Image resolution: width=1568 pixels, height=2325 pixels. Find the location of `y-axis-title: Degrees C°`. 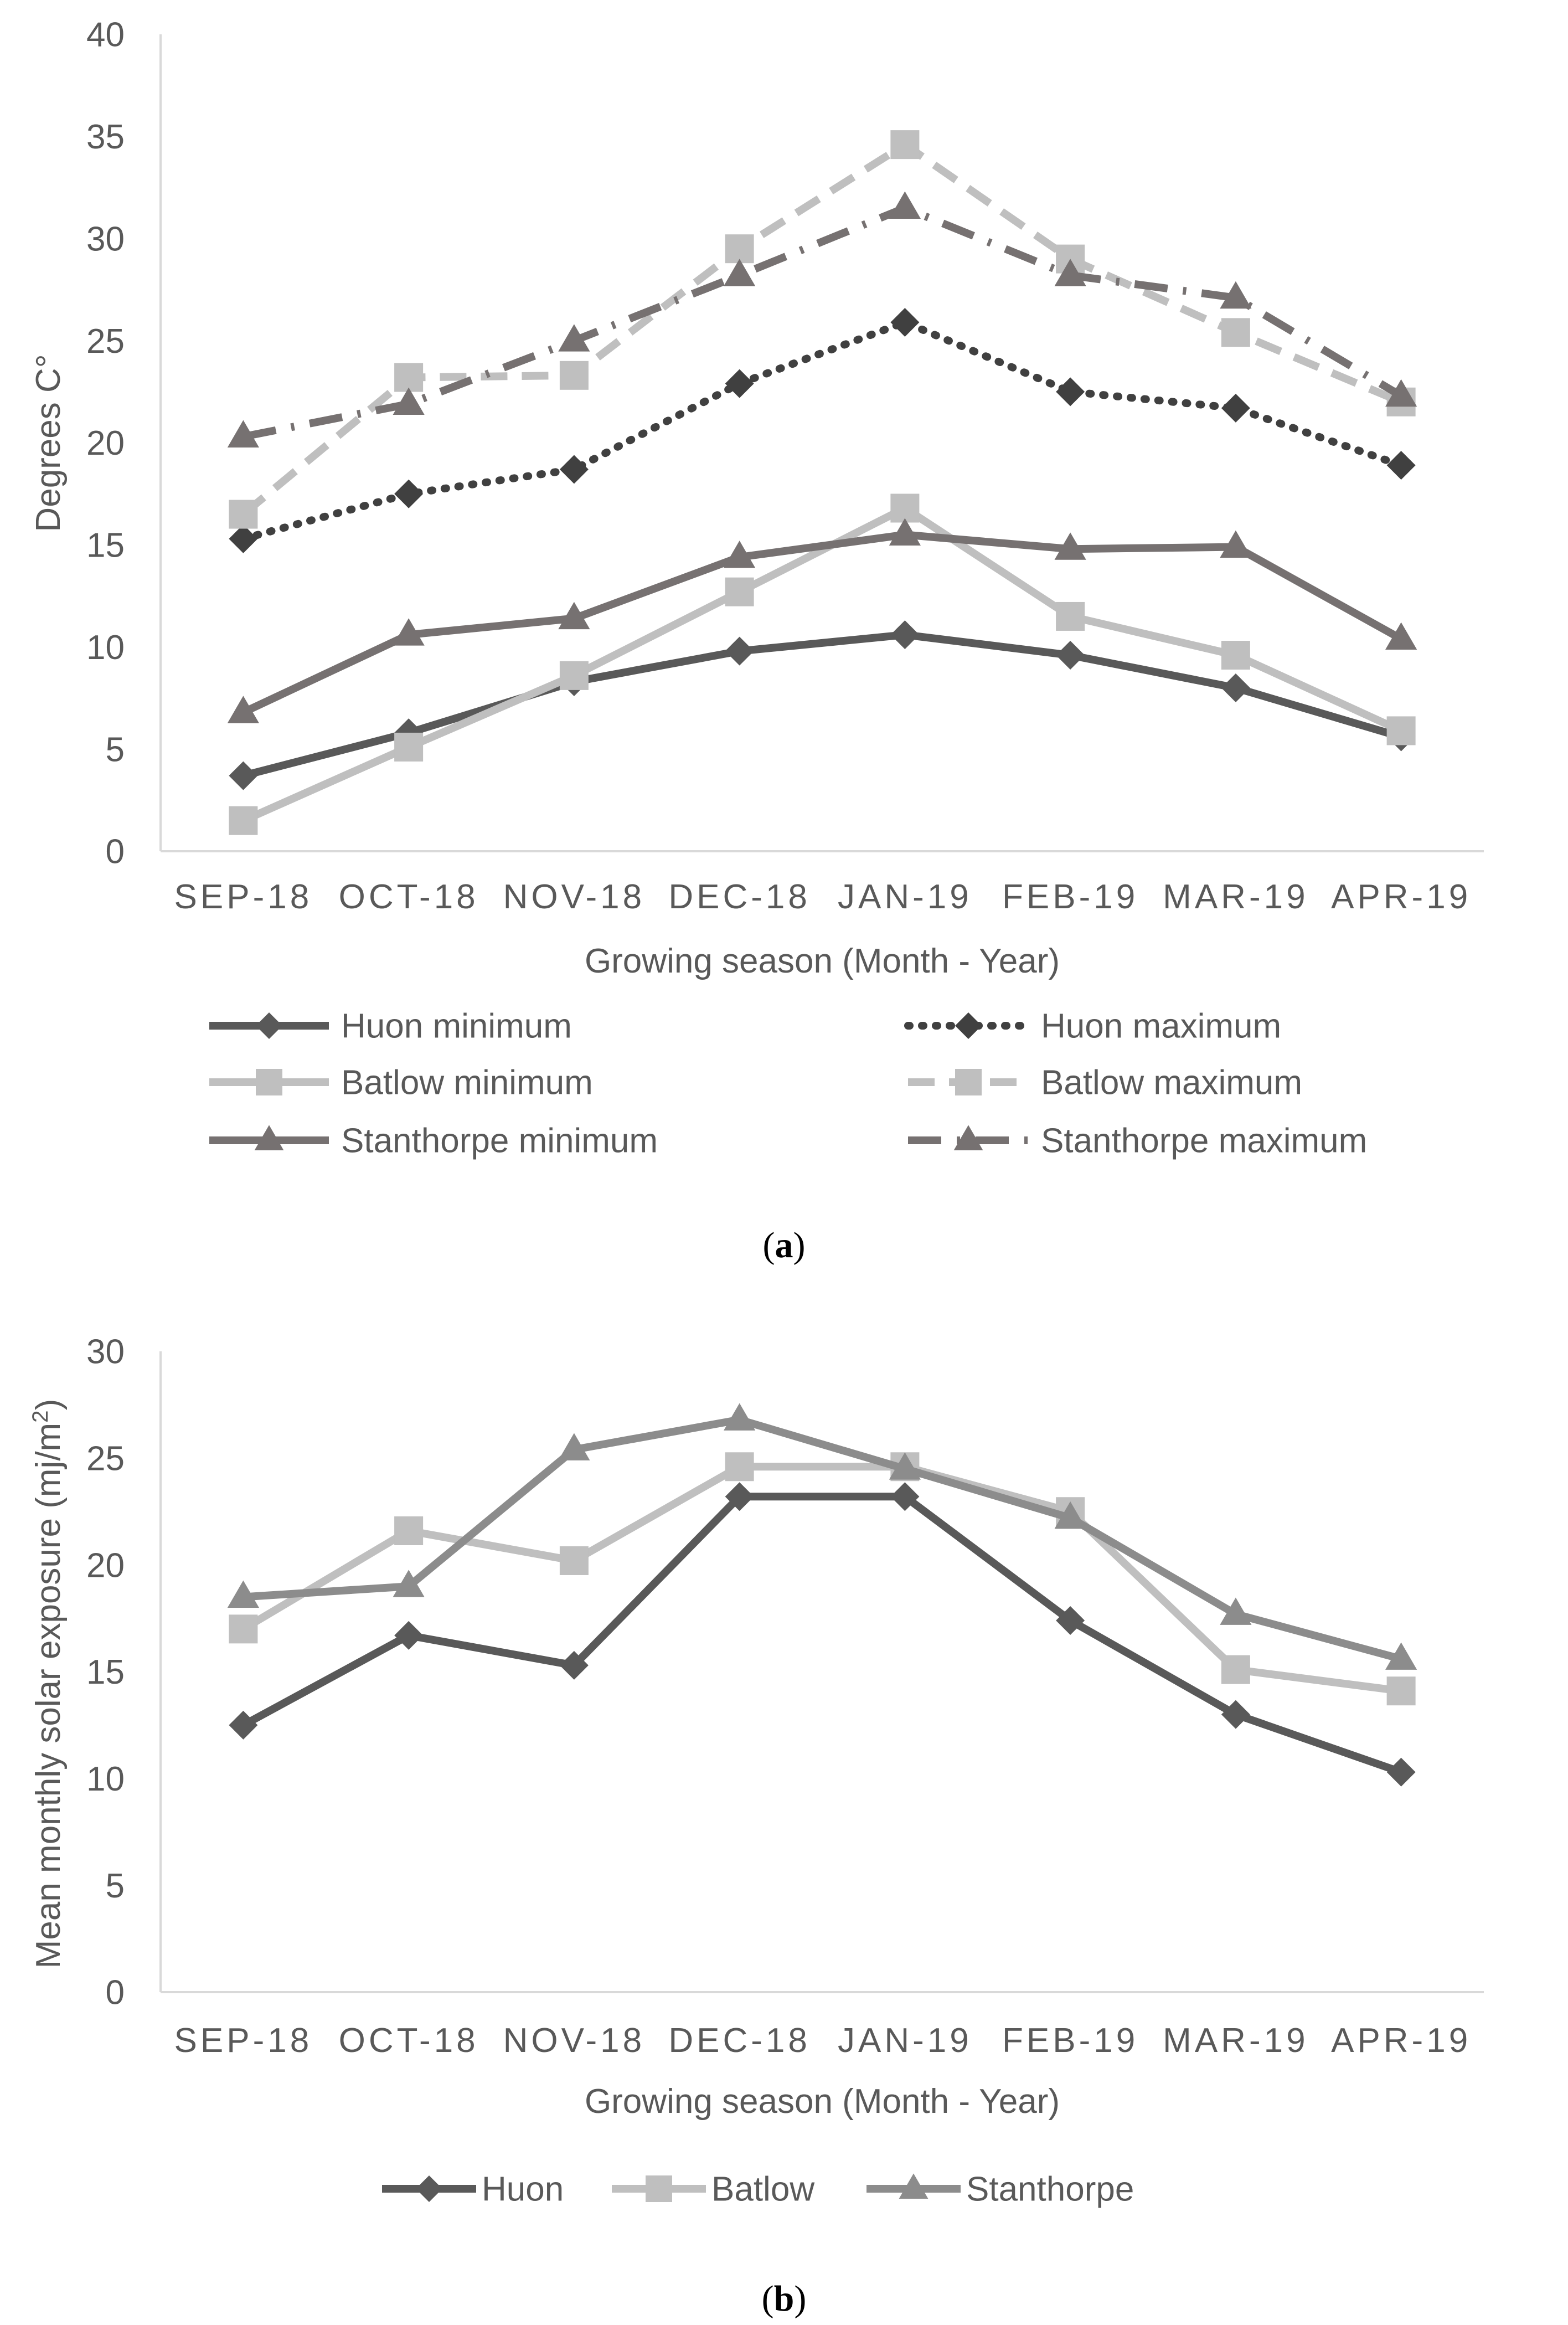

y-axis-title: Degrees C° is located at coordinates (48, 443).